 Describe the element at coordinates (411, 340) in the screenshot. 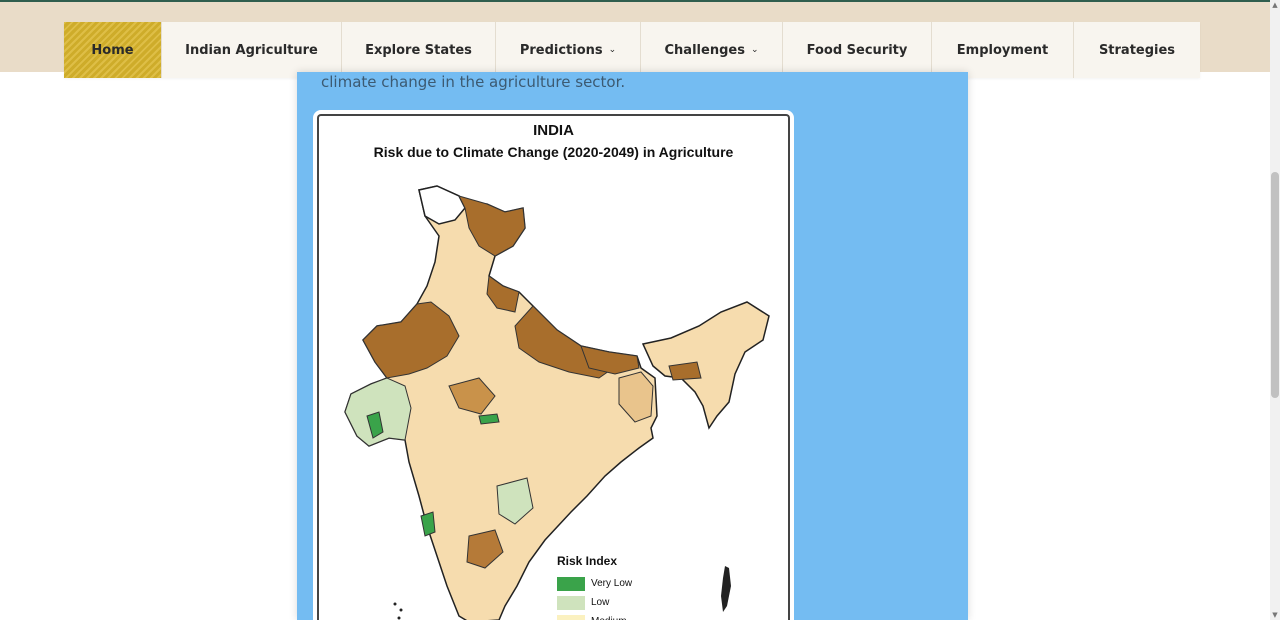

I see `map-region-rajasthan-high` at that location.